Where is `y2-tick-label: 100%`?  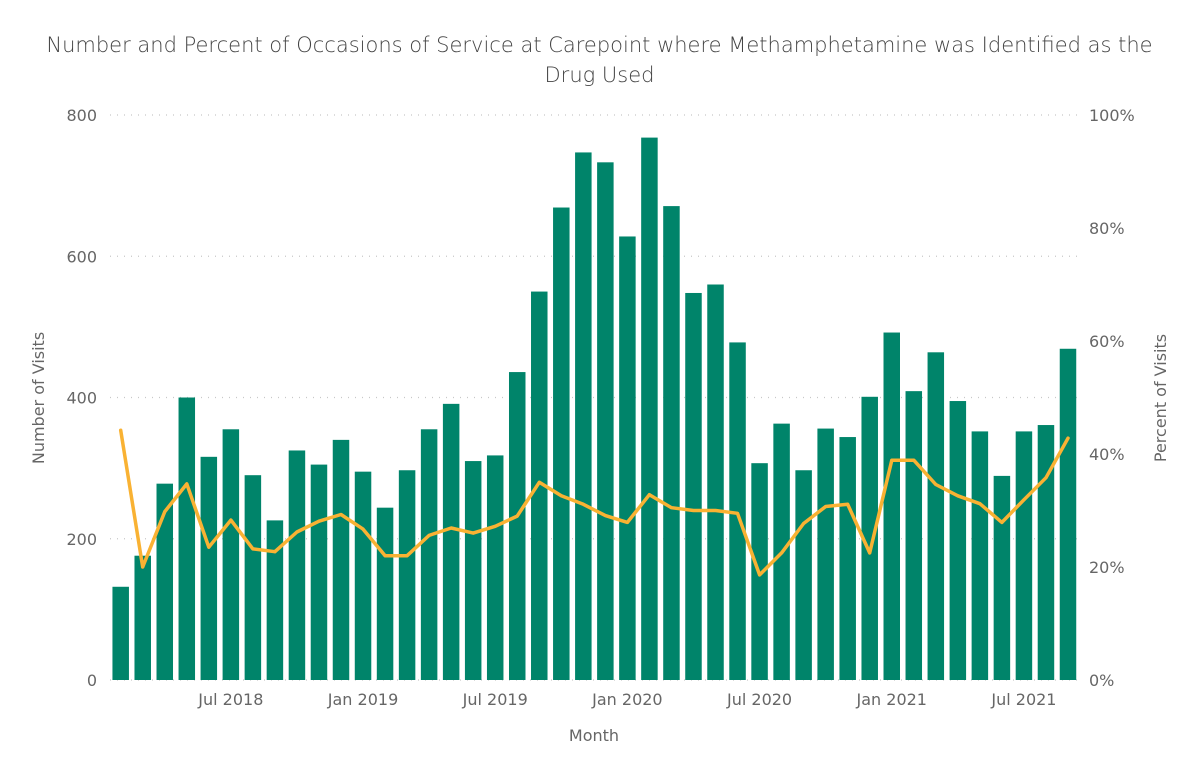 y2-tick-label: 100% is located at coordinates (1112, 115).